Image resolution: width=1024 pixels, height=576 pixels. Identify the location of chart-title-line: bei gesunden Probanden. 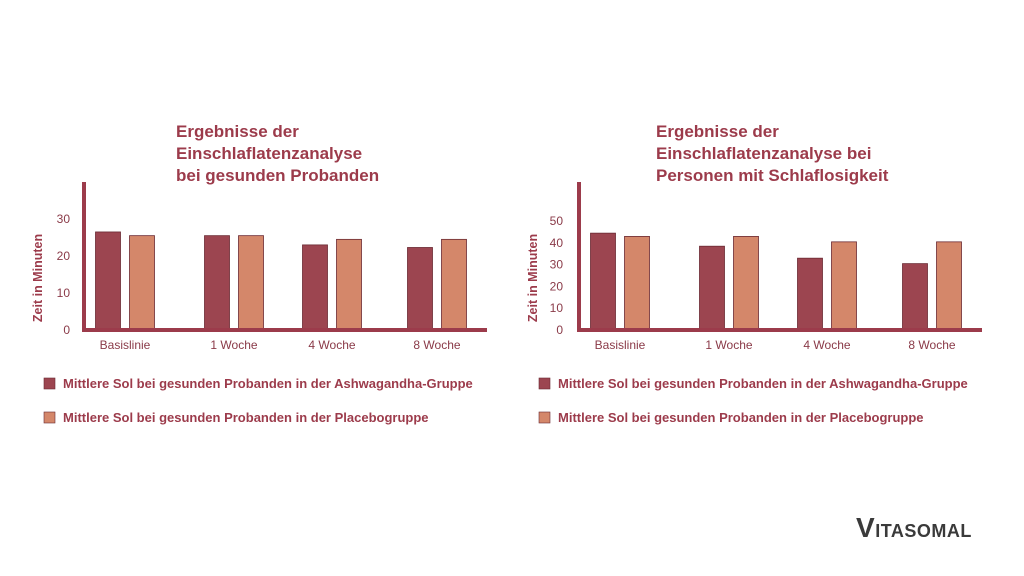
(277, 175).